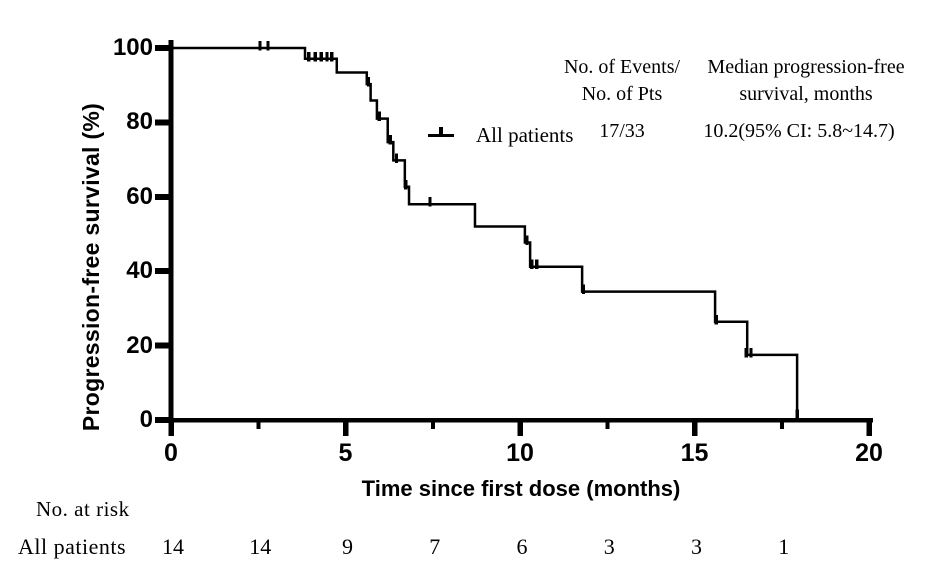 This screenshot has height=586, width=931. Describe the element at coordinates (806, 94) in the screenshot. I see `median-header-line2: survival, months` at that location.